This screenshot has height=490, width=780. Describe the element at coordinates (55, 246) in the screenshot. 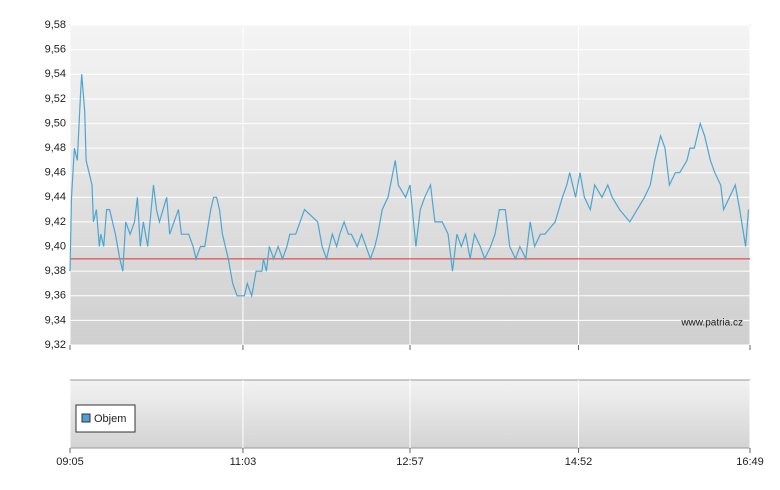

I see `y-tick-label: 9,40` at that location.